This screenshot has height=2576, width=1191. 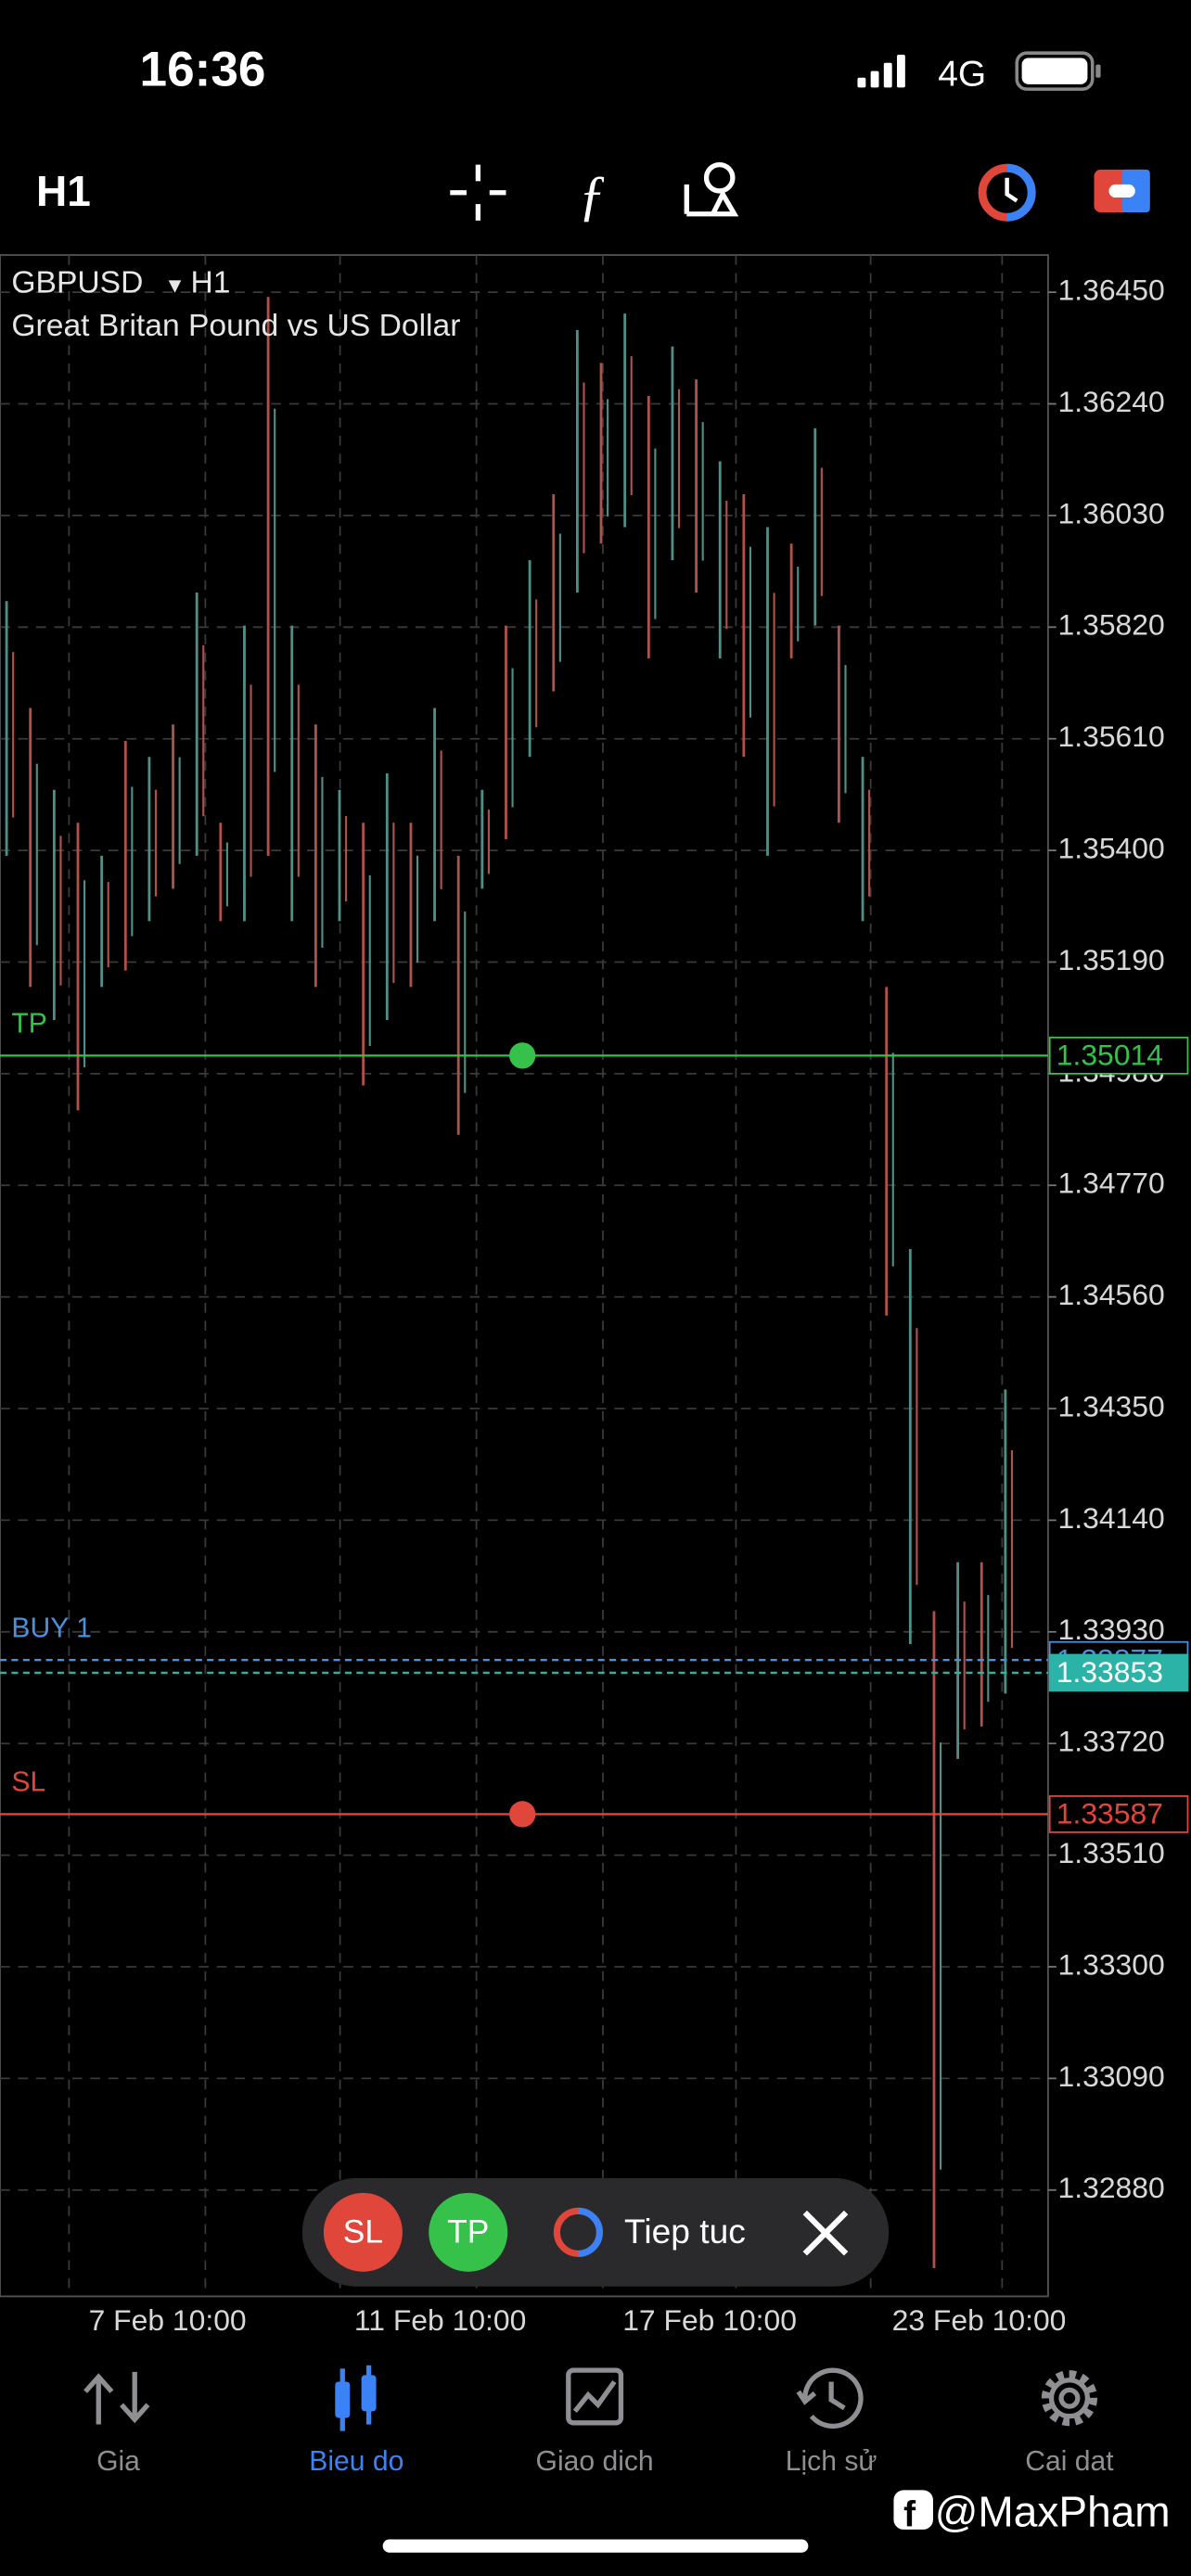 What do you see at coordinates (1111, 849) in the screenshot?
I see `y-tick-label: 1.35400` at bounding box center [1111, 849].